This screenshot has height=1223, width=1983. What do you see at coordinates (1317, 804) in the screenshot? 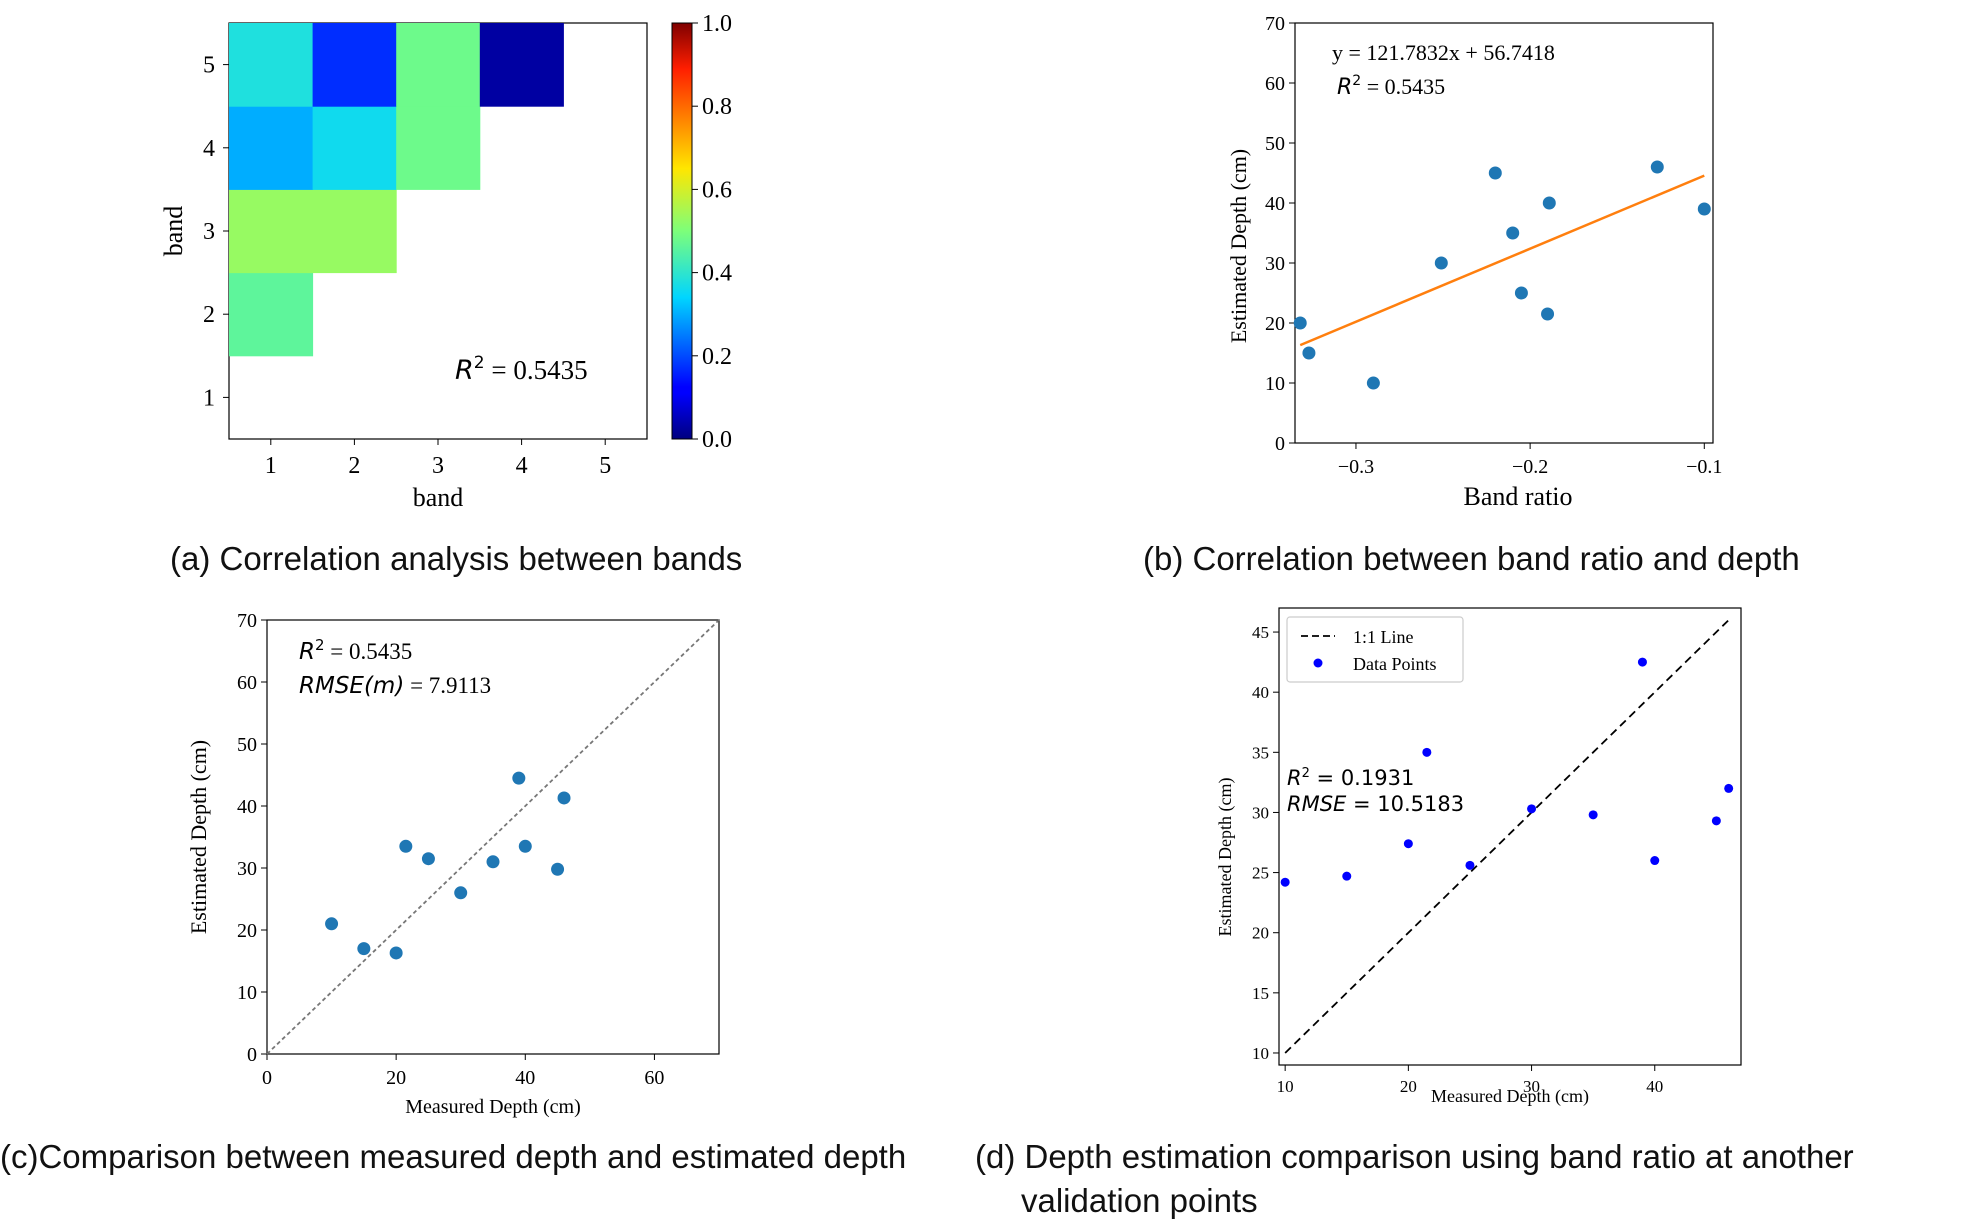
I see `validation-rmse-label: RMSE` at bounding box center [1317, 804].